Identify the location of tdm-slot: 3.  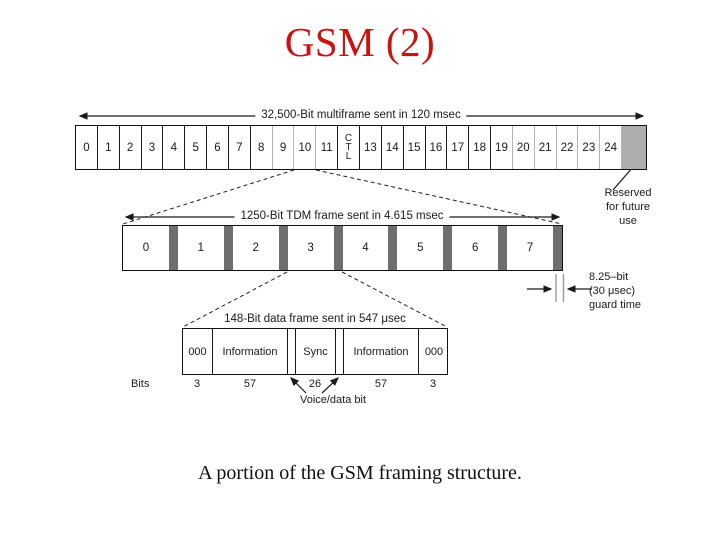
(310, 248).